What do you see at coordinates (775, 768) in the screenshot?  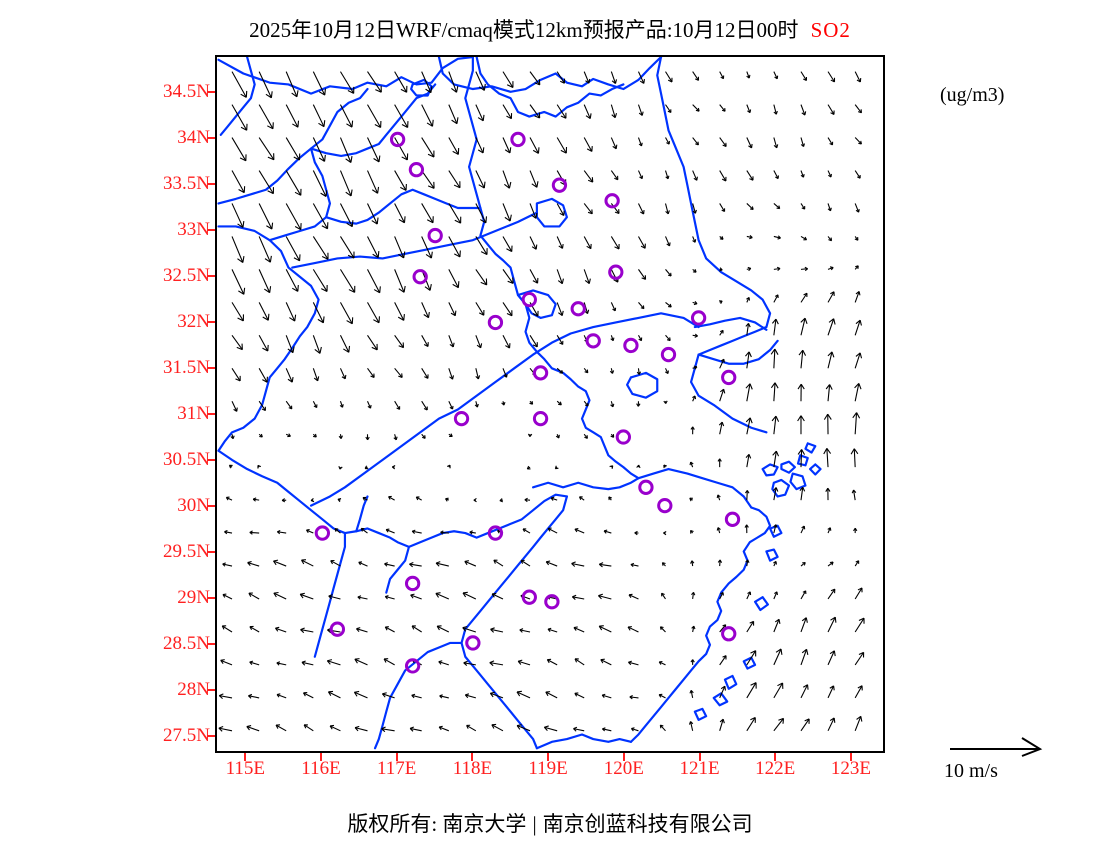 I see `x-tick-label: 122E` at bounding box center [775, 768].